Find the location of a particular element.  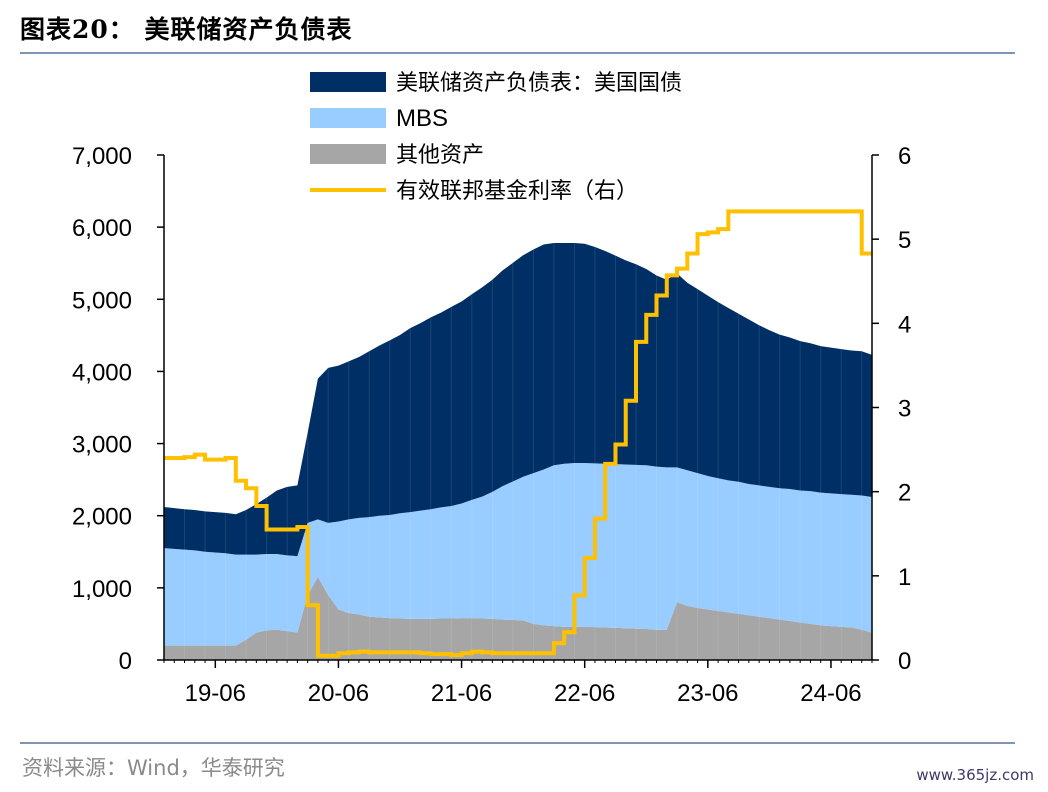

legend-label: 美联储资产负债表：美国国债 is located at coordinates (539, 83).